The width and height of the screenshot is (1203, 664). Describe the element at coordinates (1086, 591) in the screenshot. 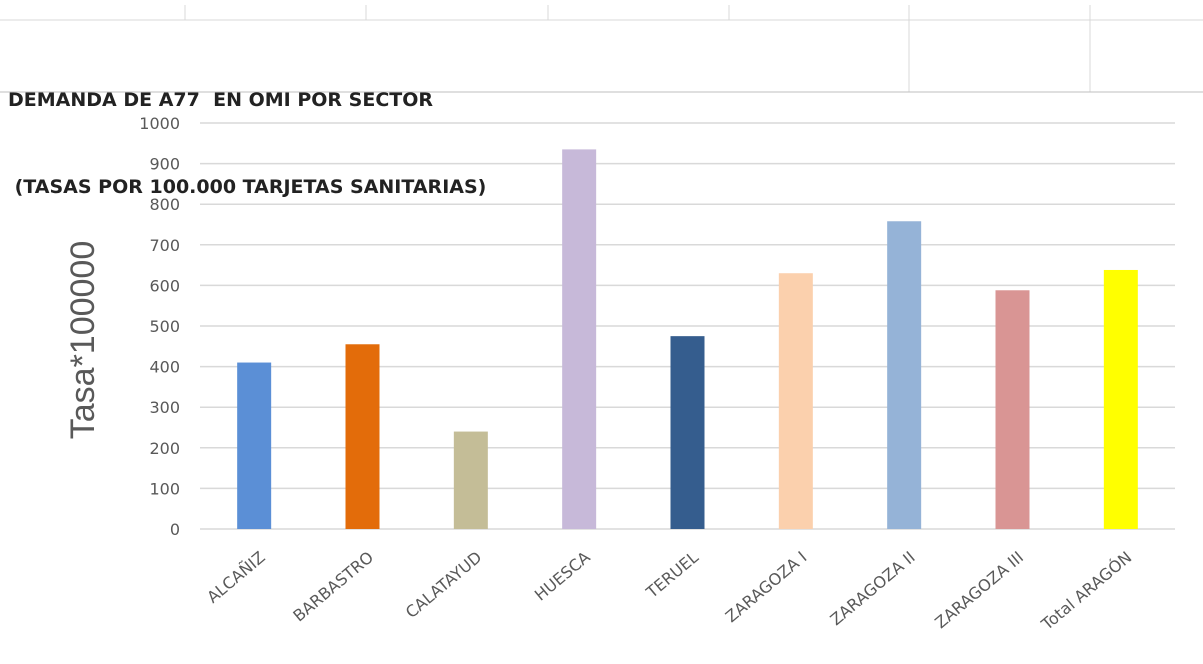

I see `x-category-label: Total ARAGÓN` at that location.